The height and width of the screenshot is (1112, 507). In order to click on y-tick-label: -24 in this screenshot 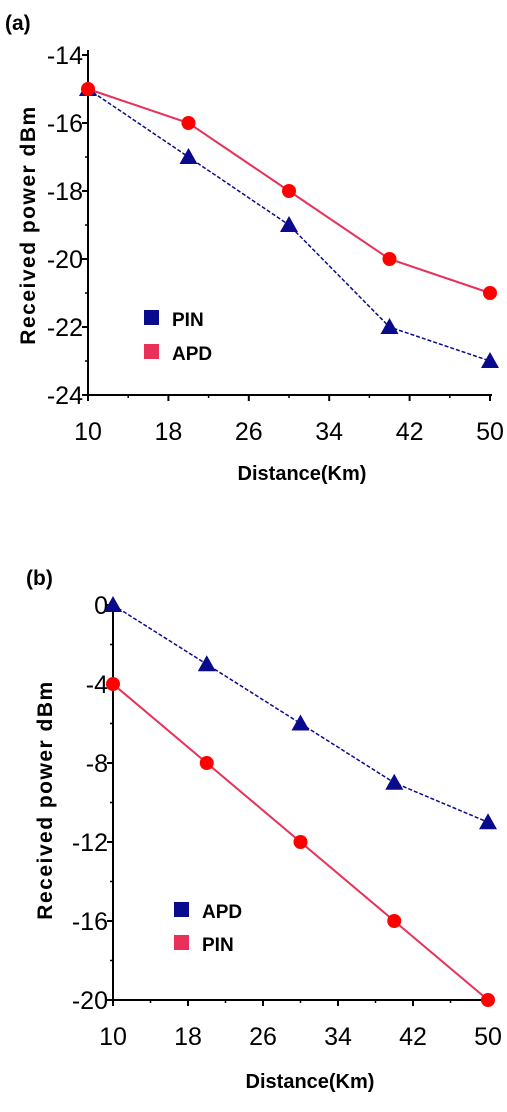, I will do `click(65, 396)`.